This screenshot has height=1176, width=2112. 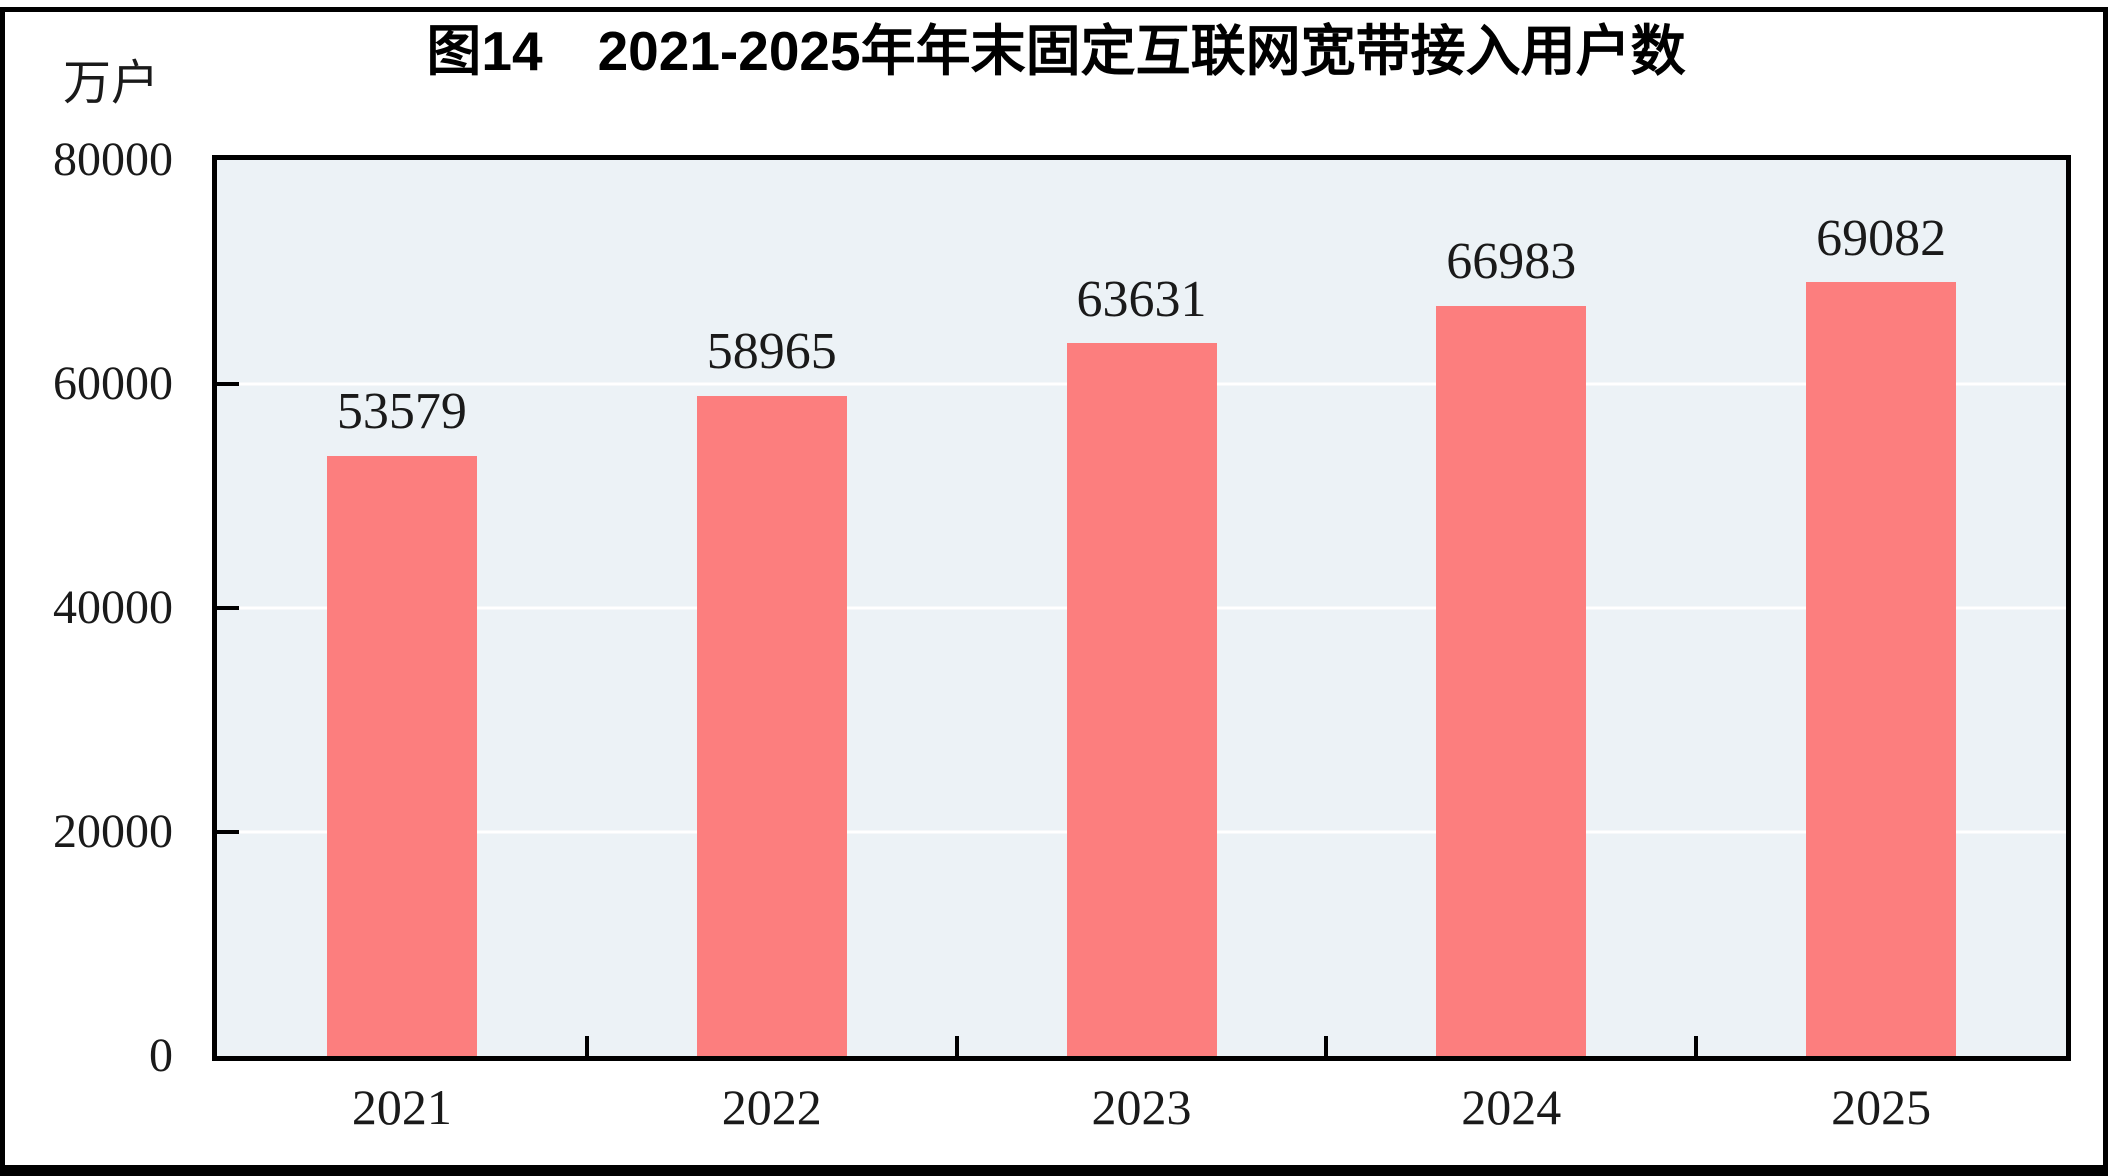 What do you see at coordinates (1141, 699) in the screenshot?
I see `bar-2023` at bounding box center [1141, 699].